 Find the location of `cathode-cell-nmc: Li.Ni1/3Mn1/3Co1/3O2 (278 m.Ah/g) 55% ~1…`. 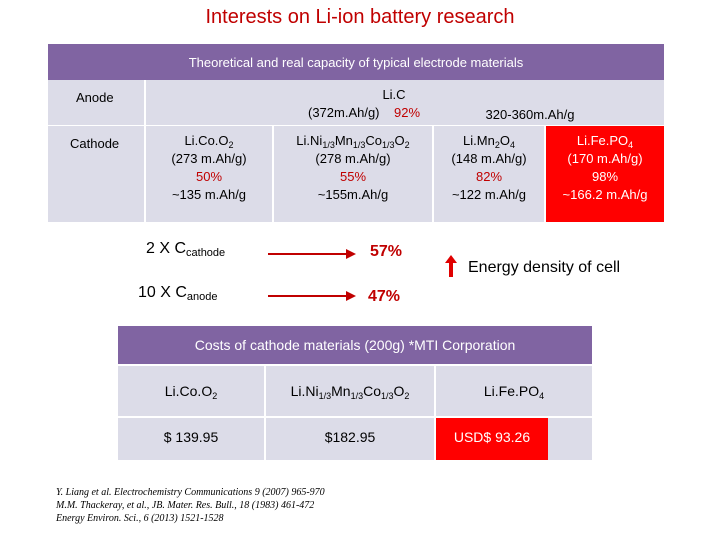

cathode-cell-nmc: Li.Ni1/3Mn1/3Co1/3O2 (278 m.Ah/g) 55% ~1… is located at coordinates (353, 168).